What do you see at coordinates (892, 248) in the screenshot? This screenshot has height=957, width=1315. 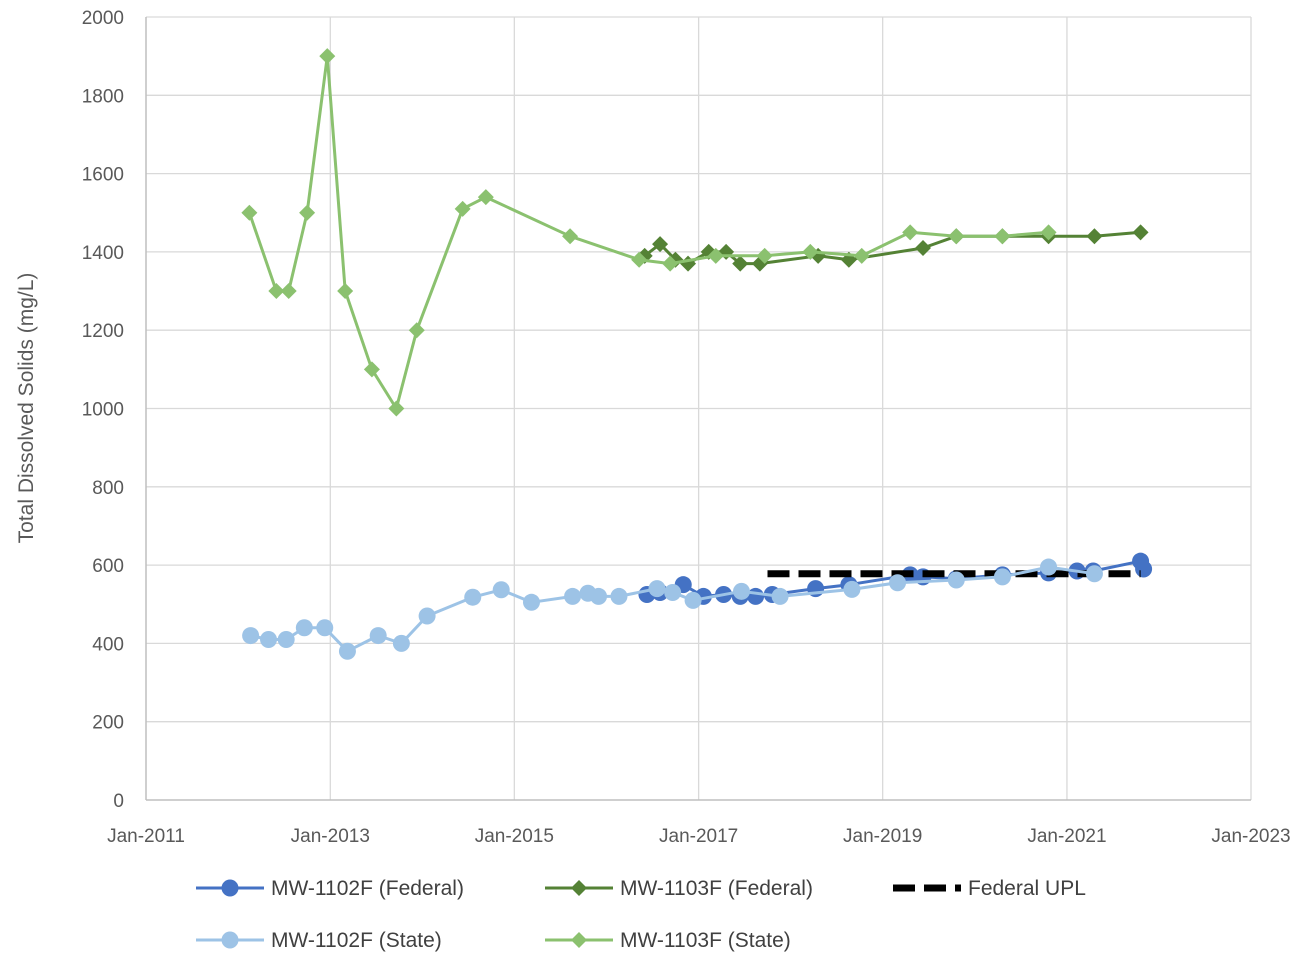 I see `series-mw-1103f-federal` at bounding box center [892, 248].